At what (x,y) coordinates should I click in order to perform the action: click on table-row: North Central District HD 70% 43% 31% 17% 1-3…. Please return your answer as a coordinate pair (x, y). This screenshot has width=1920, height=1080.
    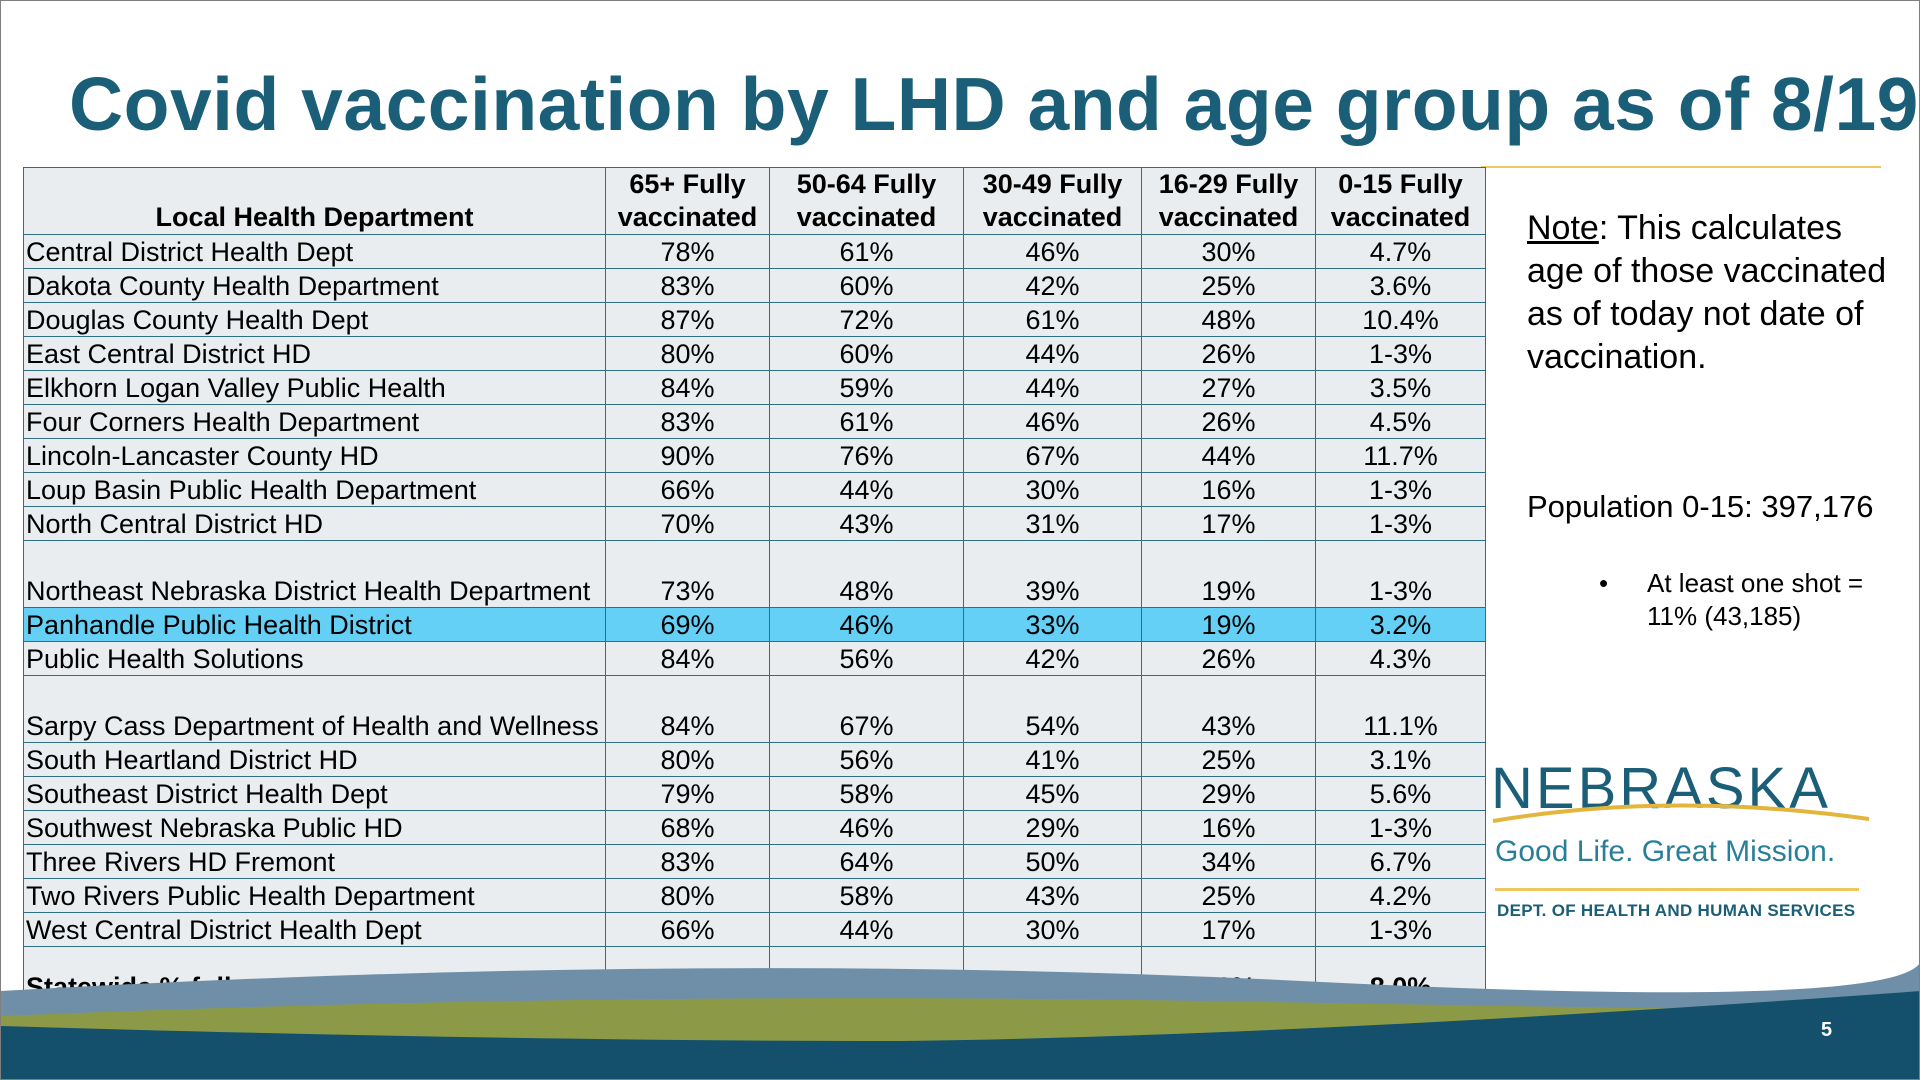
    Looking at the image, I should click on (754, 523).